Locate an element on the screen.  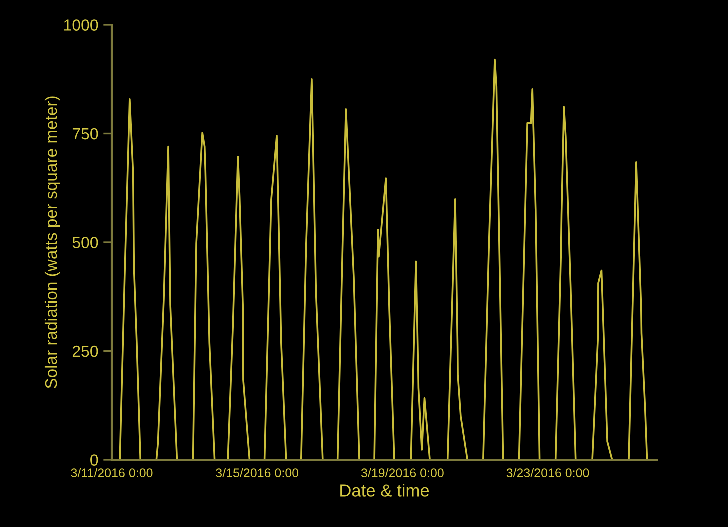
x-tick-label: 3/15/2016 0:00 is located at coordinates (257, 473).